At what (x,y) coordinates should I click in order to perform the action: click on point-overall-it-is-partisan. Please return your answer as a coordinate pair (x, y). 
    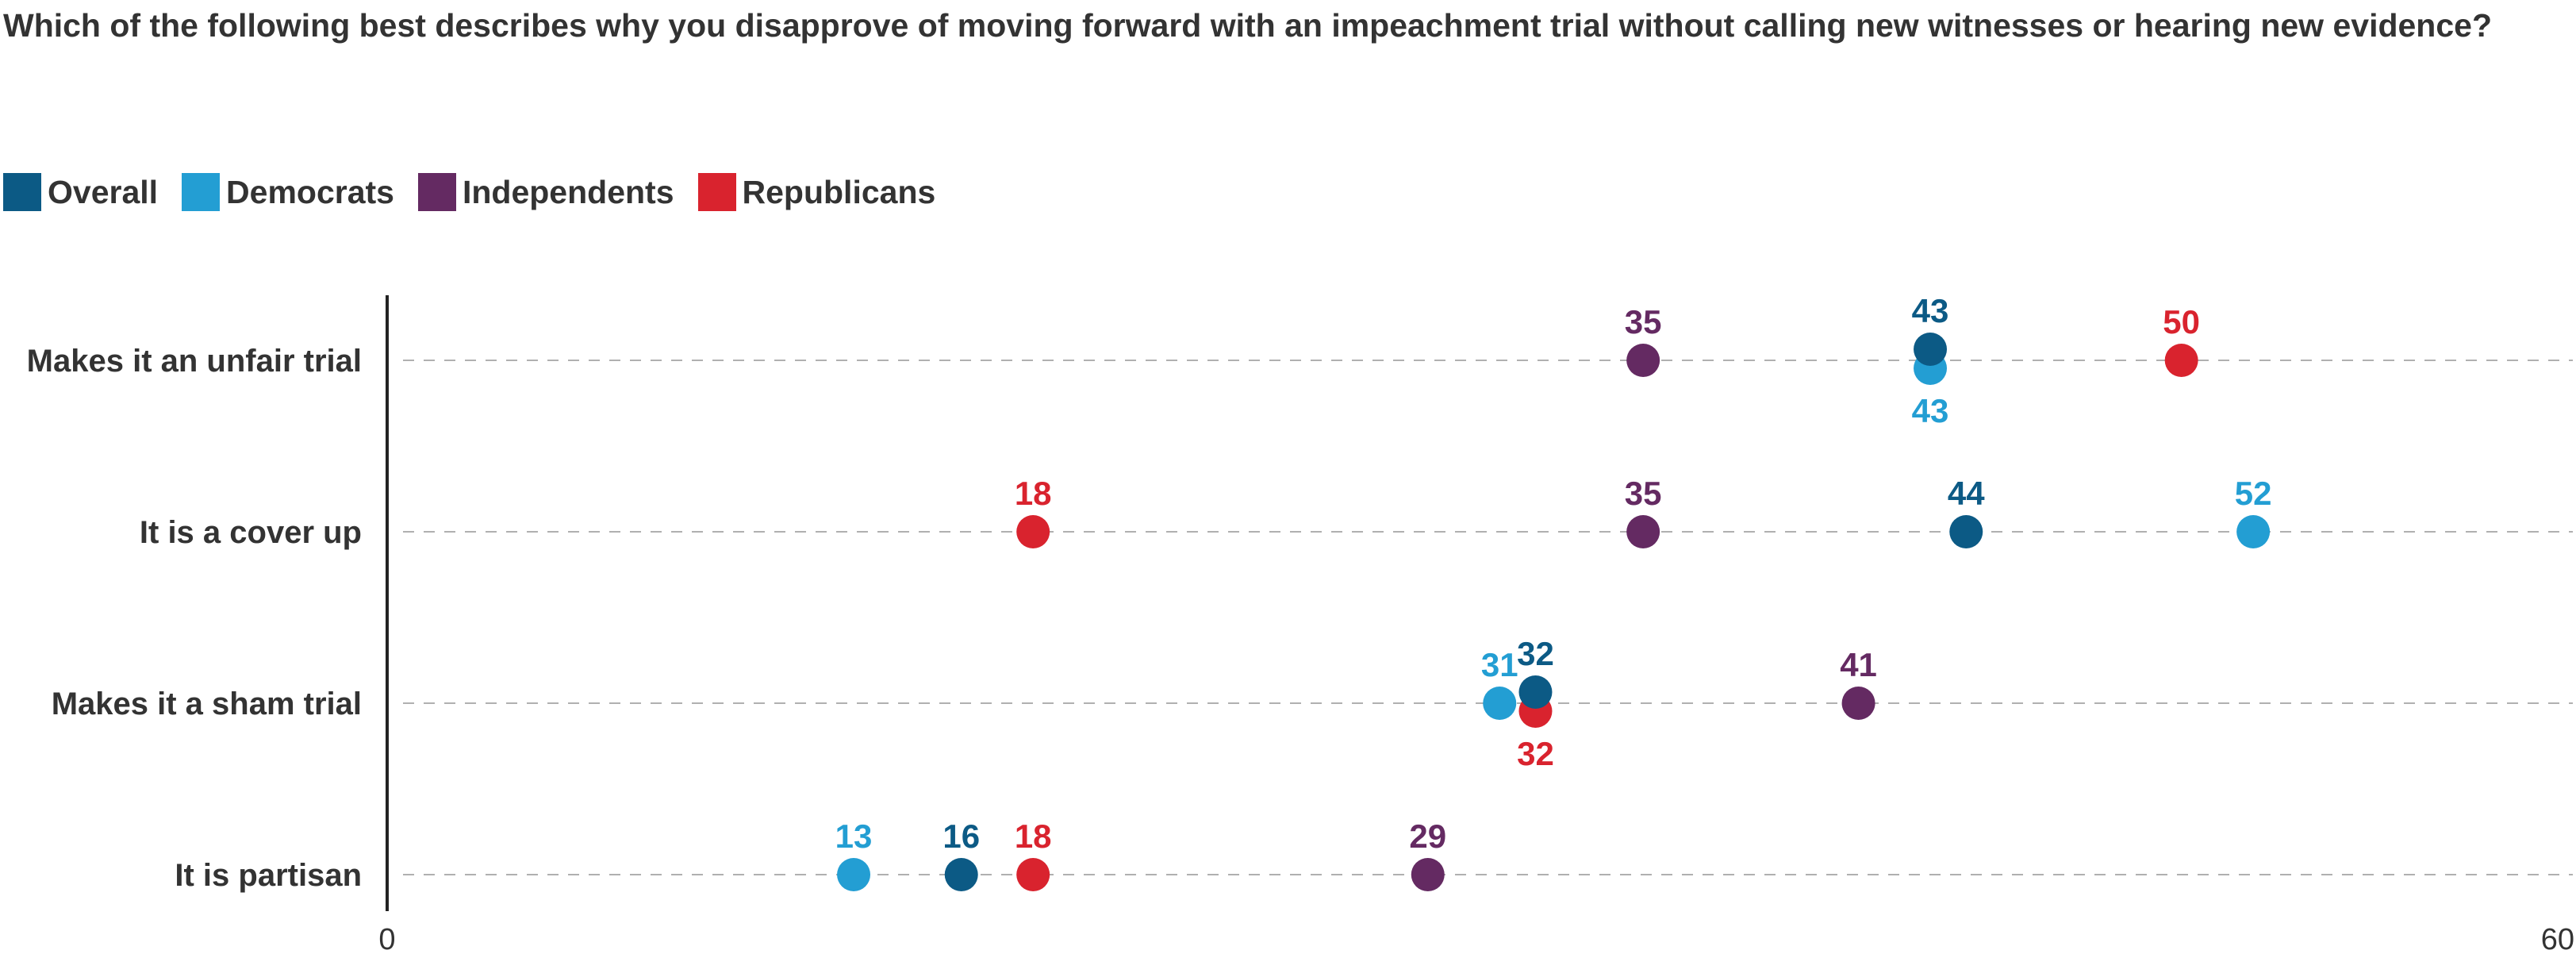
    Looking at the image, I should click on (961, 875).